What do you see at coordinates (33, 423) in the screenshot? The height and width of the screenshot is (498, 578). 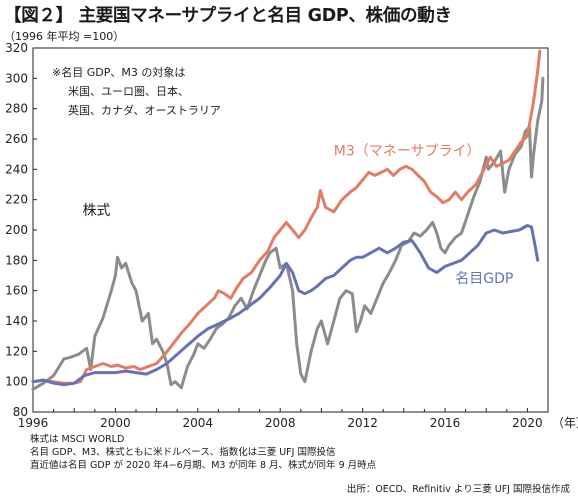 I see `x-tick-label: 1996` at bounding box center [33, 423].